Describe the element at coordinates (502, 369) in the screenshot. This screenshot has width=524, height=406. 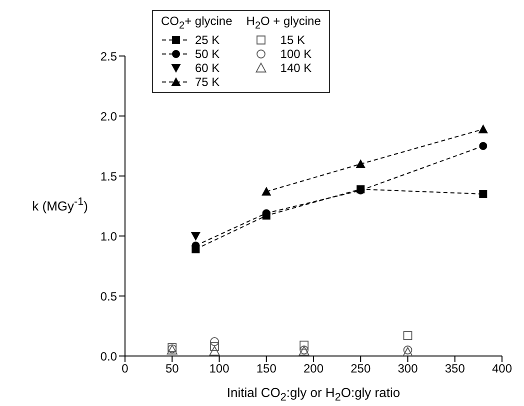
I see `x-tick-label: 400` at that location.